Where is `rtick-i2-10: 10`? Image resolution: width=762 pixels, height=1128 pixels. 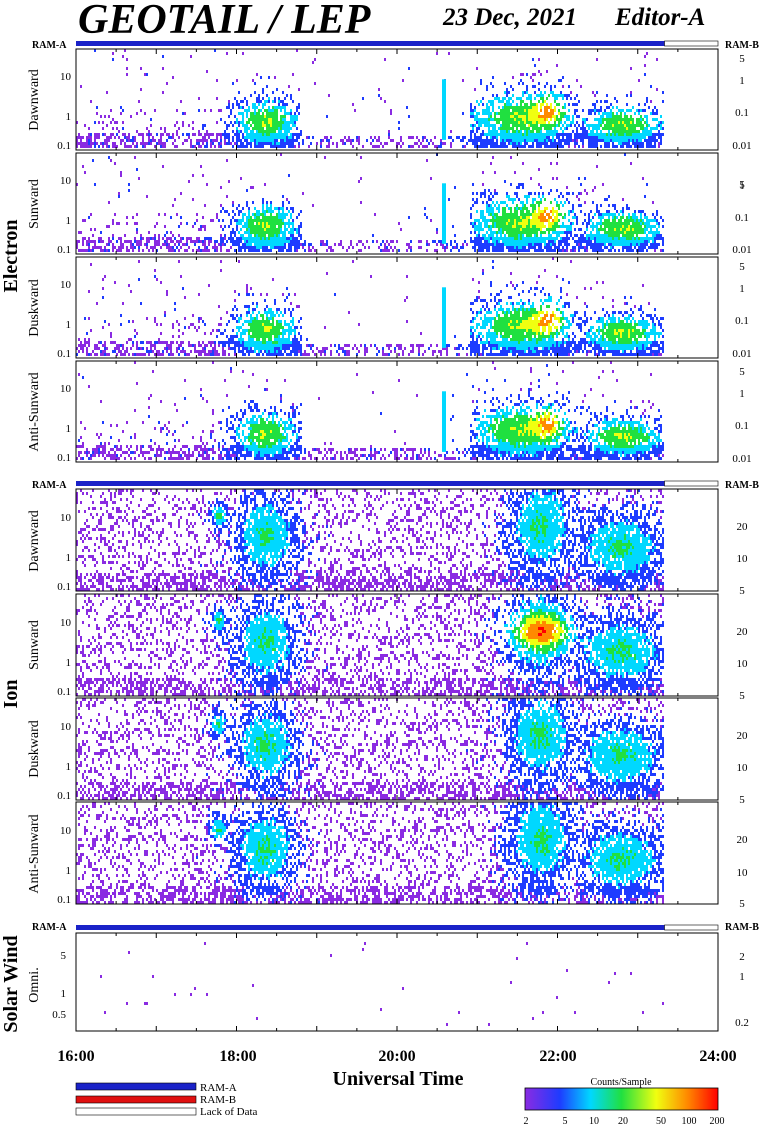 rtick-i2-10: 10 is located at coordinates (743, 664).